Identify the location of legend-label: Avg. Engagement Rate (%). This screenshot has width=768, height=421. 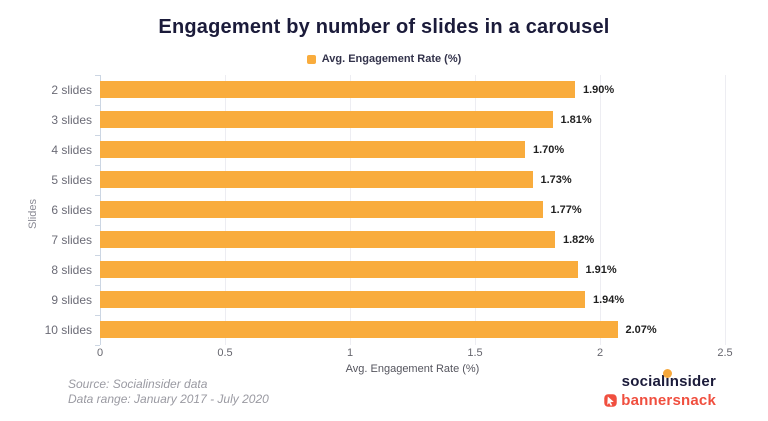
(391, 59).